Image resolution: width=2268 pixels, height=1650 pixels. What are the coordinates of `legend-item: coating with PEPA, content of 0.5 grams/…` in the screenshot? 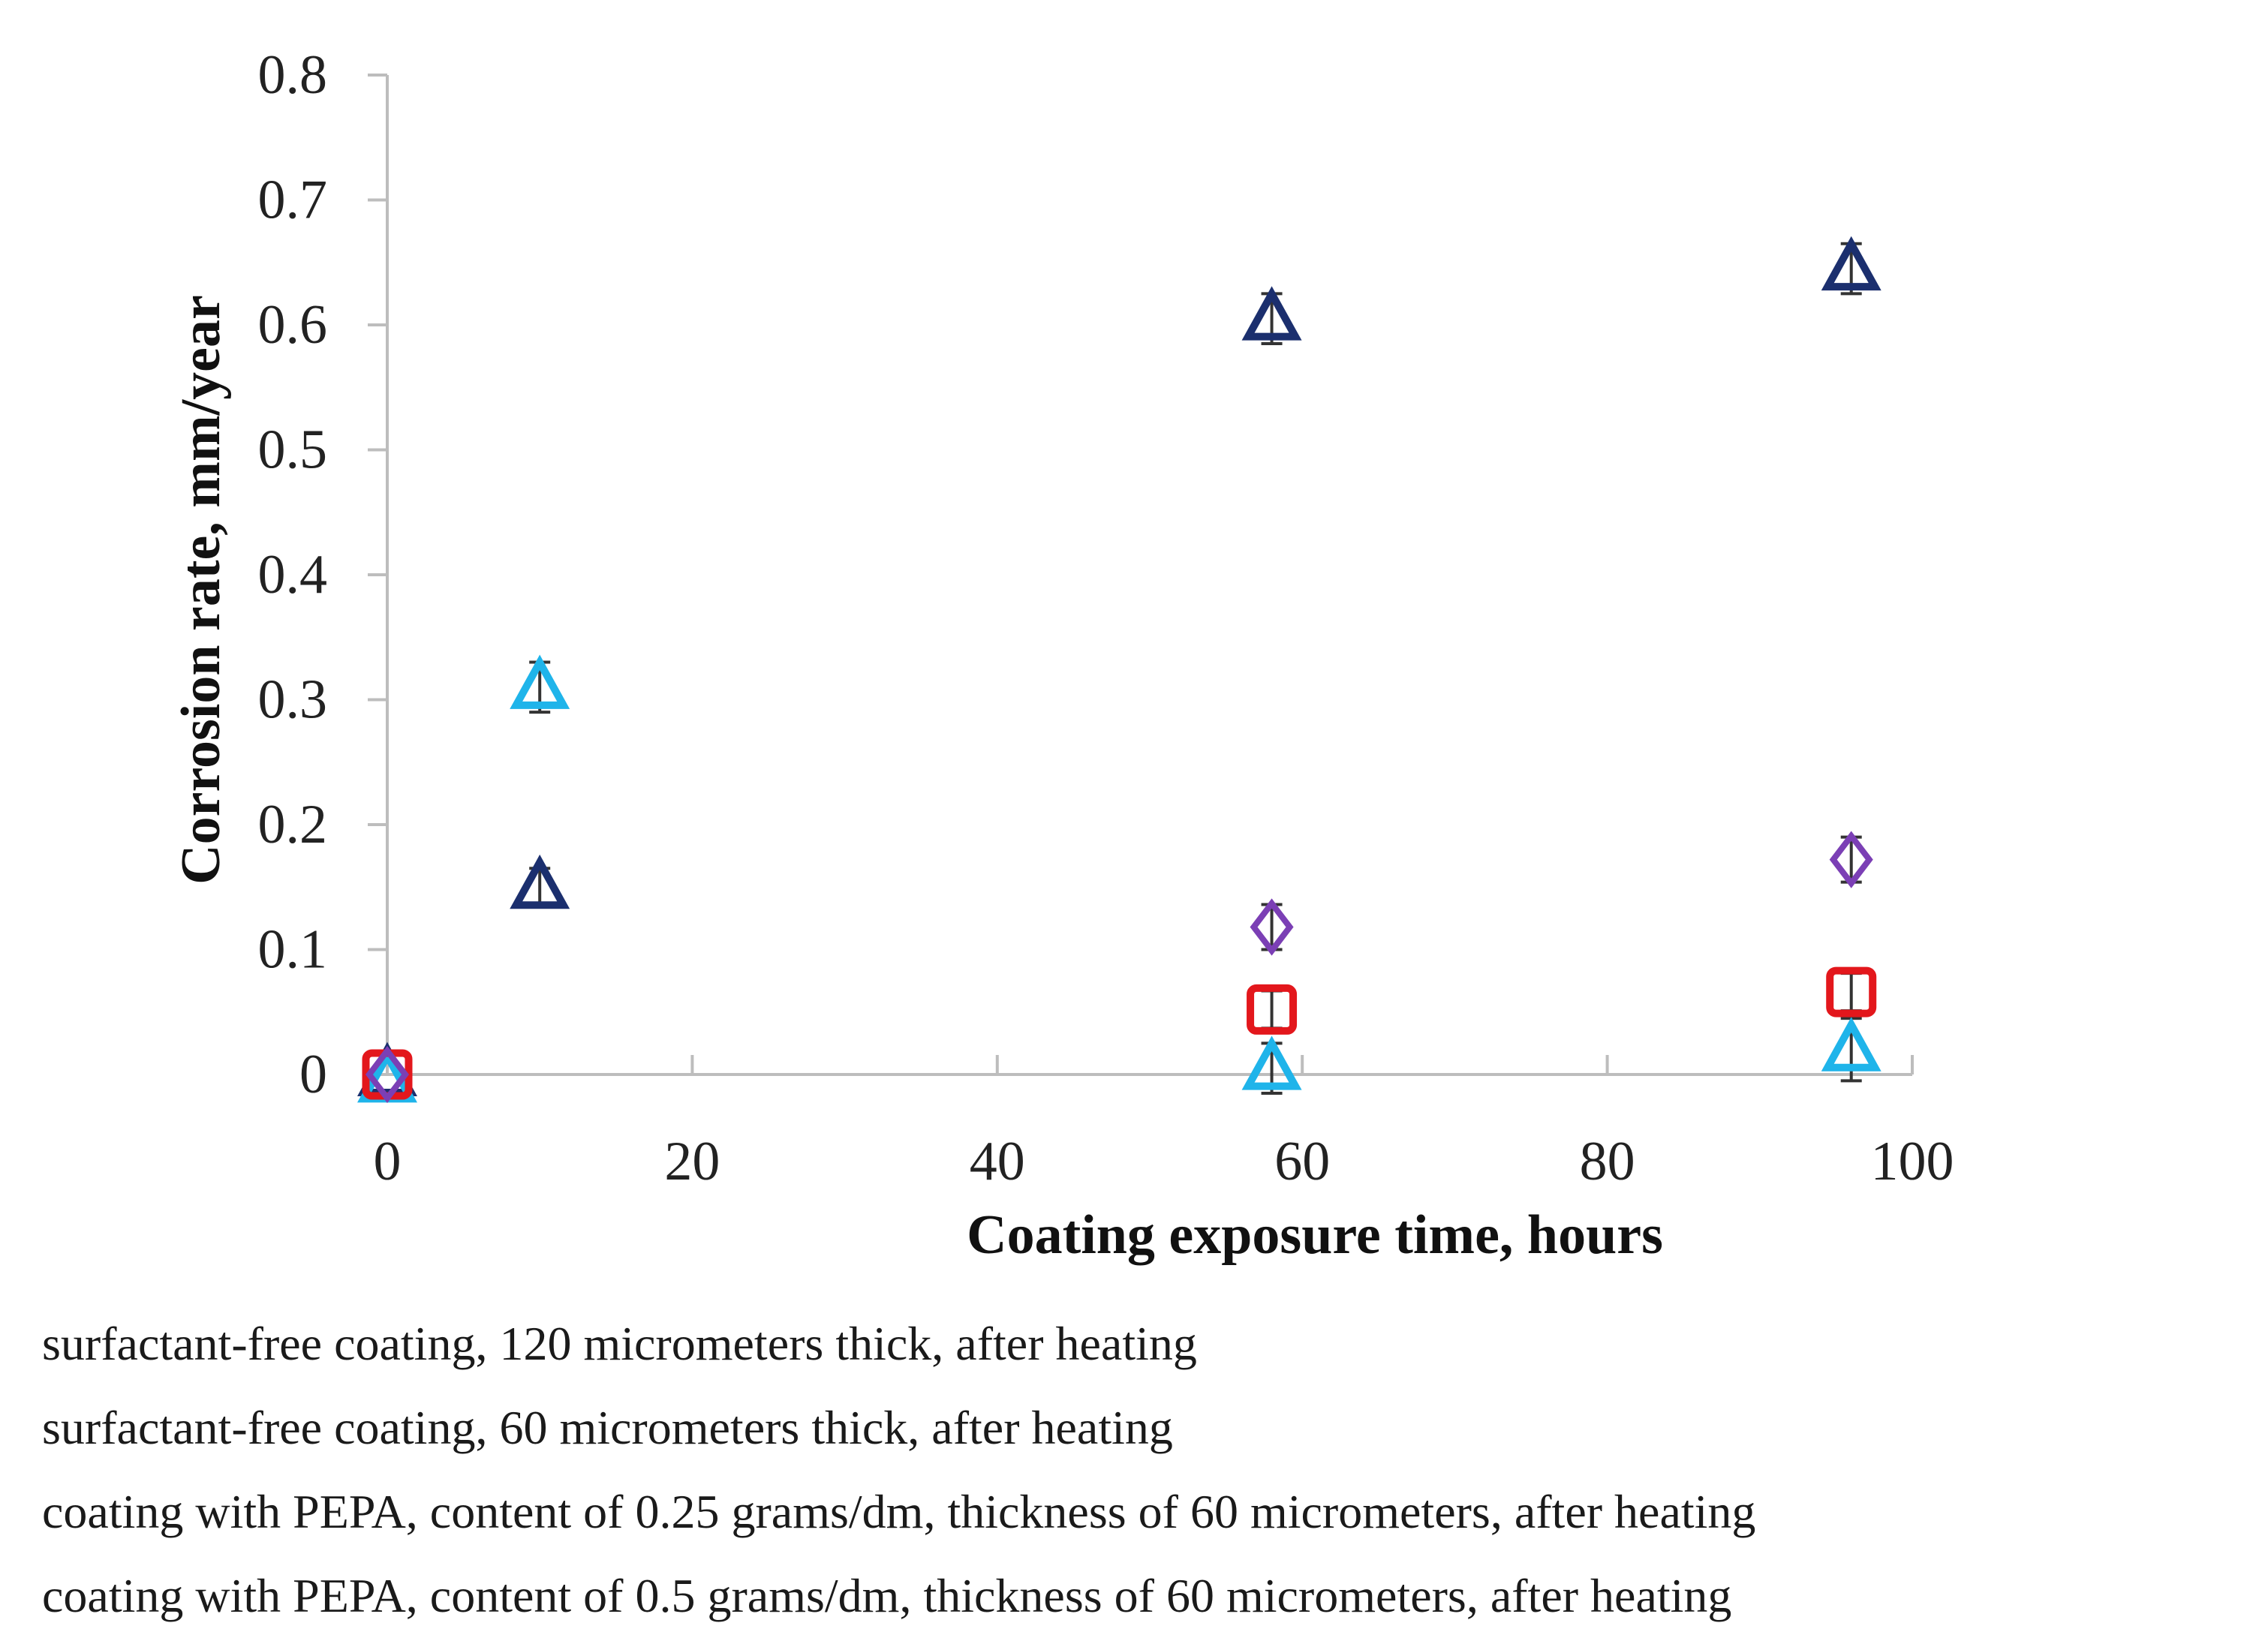 It's located at (887, 1595).